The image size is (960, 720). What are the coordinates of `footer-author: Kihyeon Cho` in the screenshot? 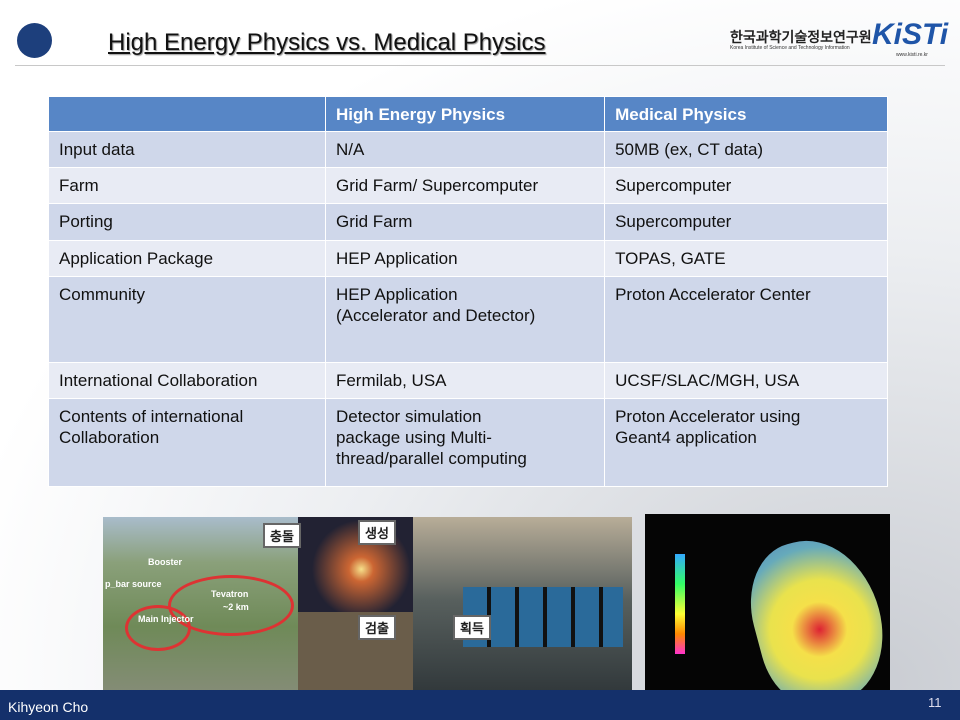 It's located at (48, 707).